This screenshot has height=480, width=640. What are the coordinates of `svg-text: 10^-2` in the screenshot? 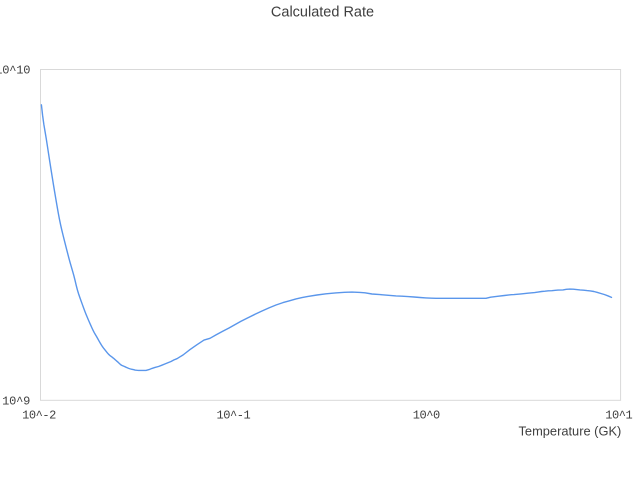 It's located at (39, 415).